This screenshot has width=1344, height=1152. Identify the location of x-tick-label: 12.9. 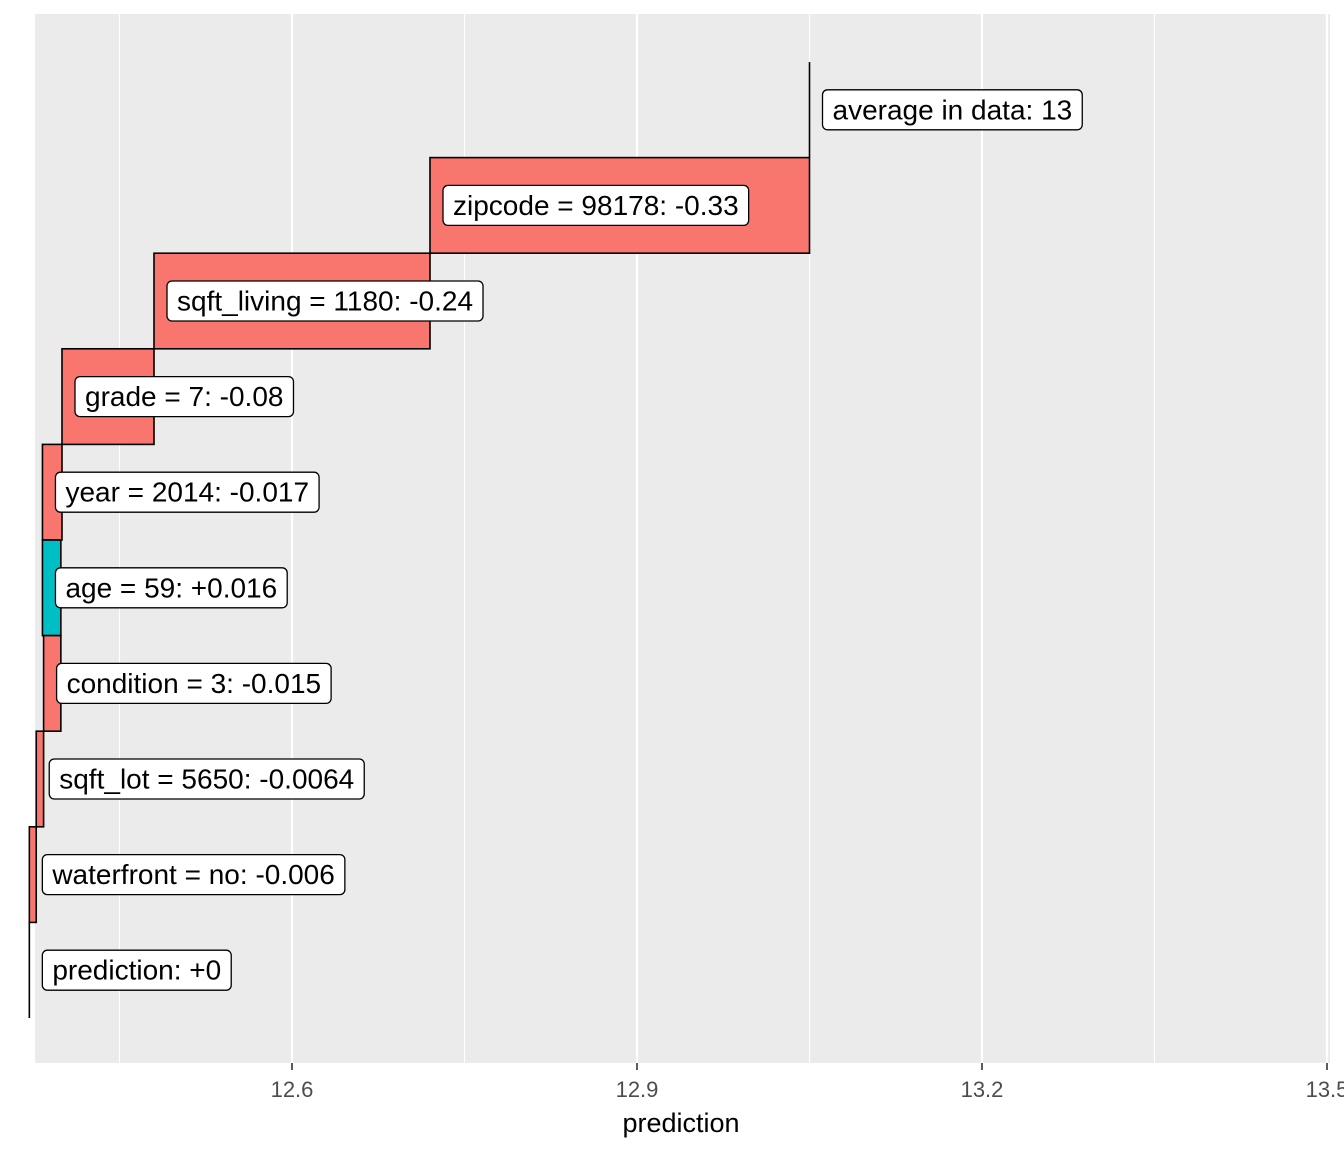
(637, 1089).